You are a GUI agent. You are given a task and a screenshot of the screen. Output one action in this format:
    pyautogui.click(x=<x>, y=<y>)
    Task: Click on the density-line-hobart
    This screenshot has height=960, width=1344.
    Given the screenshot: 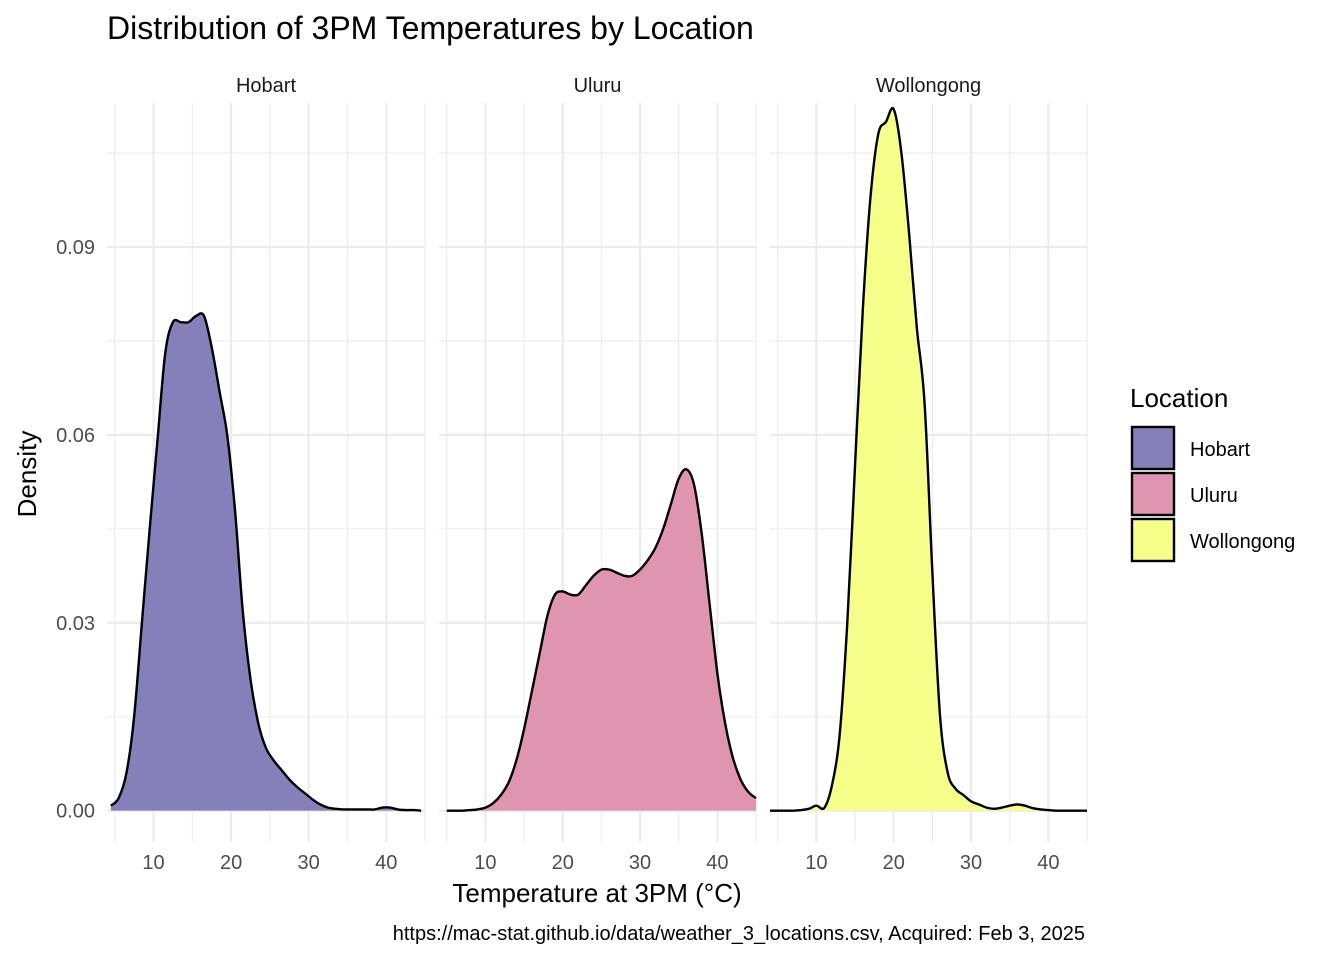 What is the action you would take?
    pyautogui.click(x=266, y=562)
    